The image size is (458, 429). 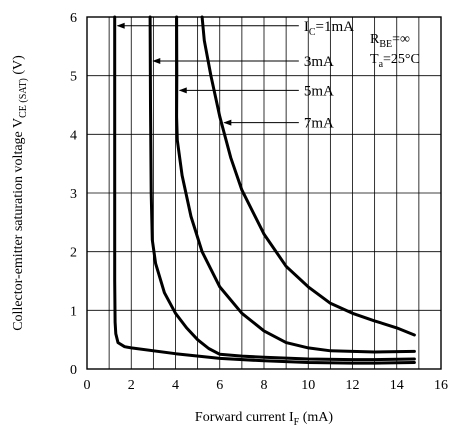 I want to click on y-tick-label: 5, so click(x=73, y=77).